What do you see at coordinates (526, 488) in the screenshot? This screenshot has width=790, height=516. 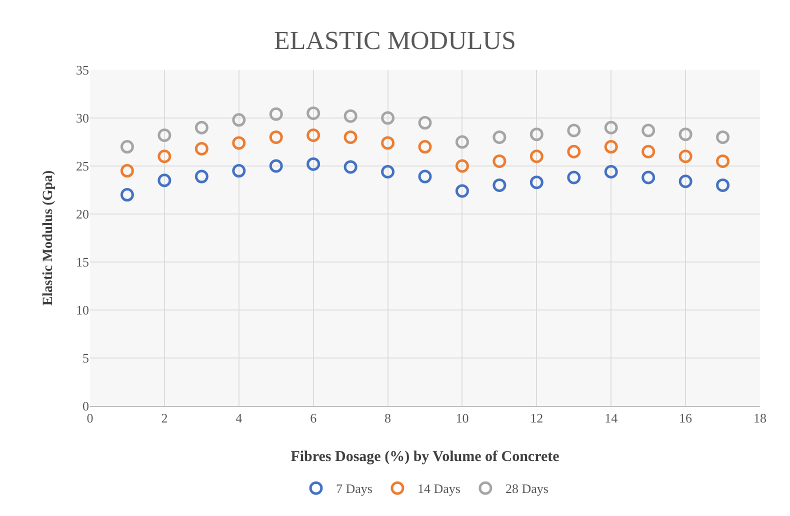 I see `legend-label: 28 Days` at bounding box center [526, 488].